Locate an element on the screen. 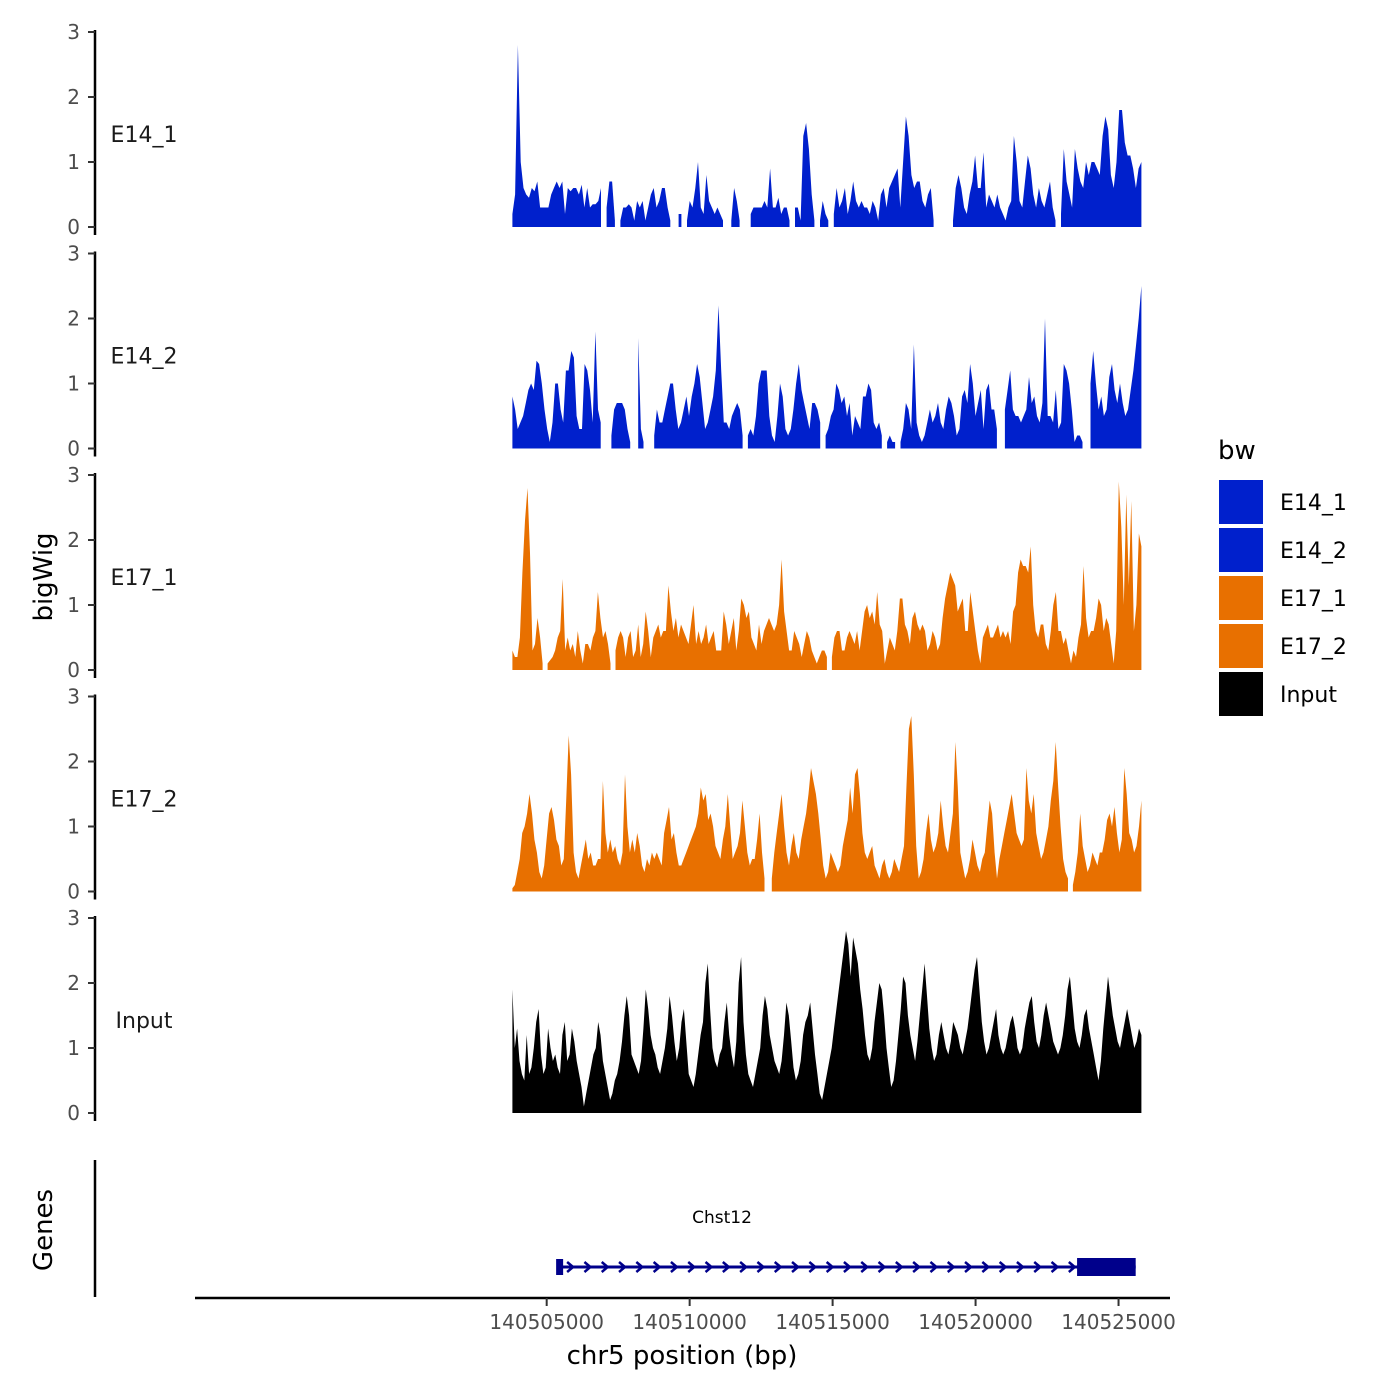 The width and height of the screenshot is (1400, 1400). genes-panel: Chst12 is located at coordinates (614, 1228).